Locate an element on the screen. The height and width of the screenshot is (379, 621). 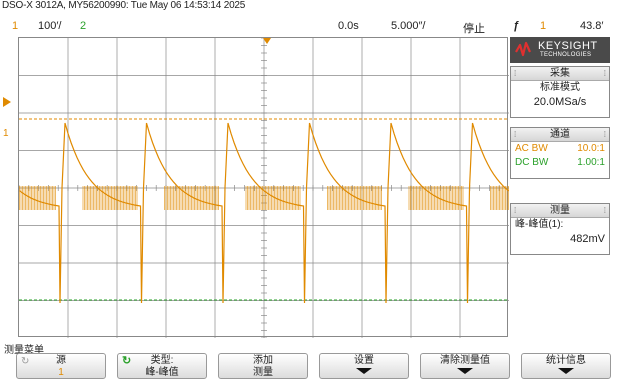
menu-title: 测量菜单 is located at coordinates (24, 350).